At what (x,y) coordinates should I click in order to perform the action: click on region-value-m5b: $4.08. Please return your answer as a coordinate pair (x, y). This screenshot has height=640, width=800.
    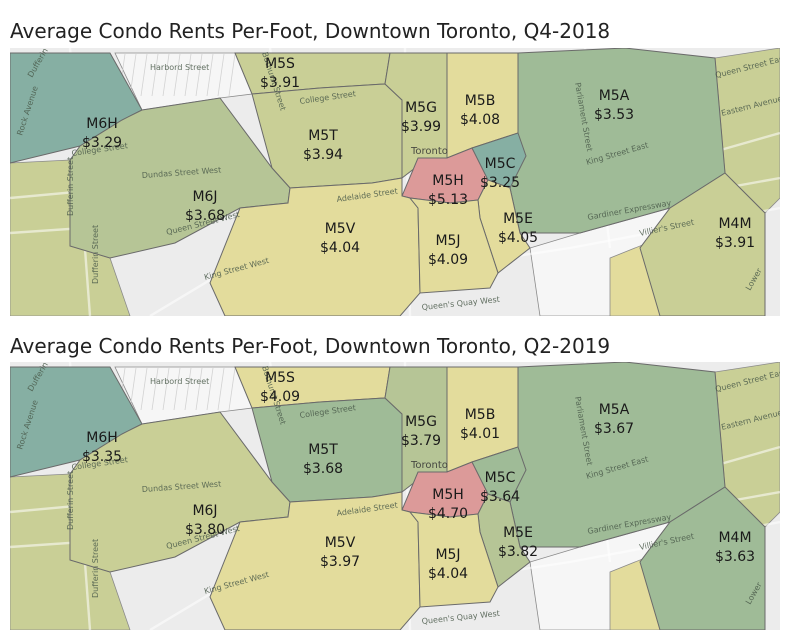
    Looking at the image, I should click on (480, 120).